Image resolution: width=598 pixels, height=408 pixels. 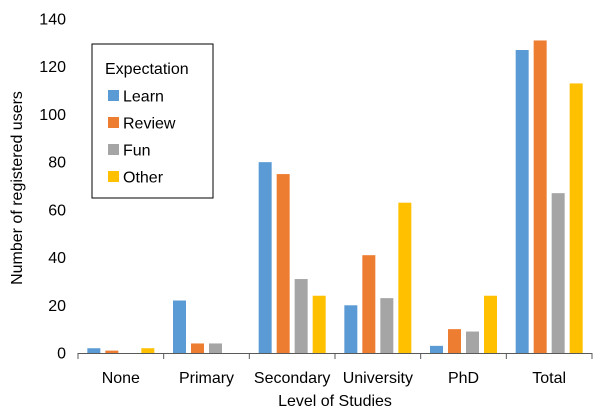 I want to click on y-tick-label: 0, so click(x=61, y=354).